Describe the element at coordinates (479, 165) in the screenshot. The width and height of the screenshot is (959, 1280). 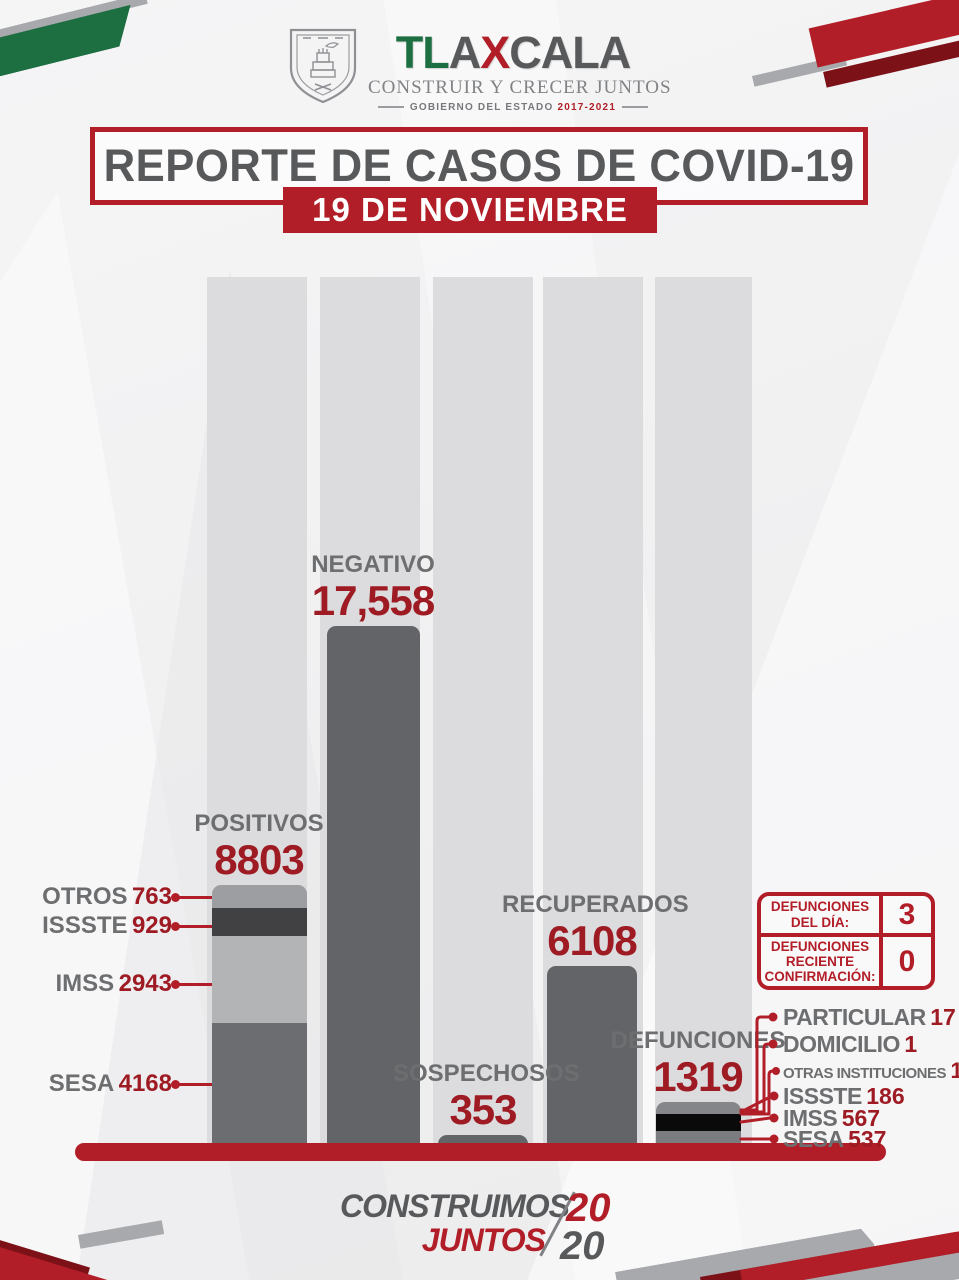
I see `report-title: REPORTE DE CASOS DE COVID-19` at that location.